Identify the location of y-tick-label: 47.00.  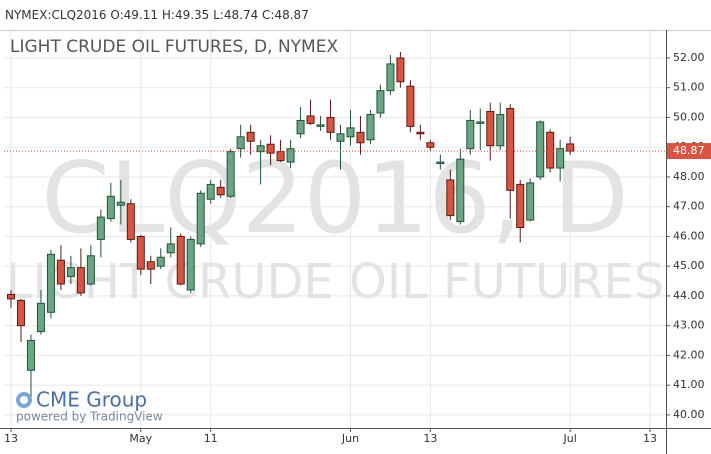
(689, 206).